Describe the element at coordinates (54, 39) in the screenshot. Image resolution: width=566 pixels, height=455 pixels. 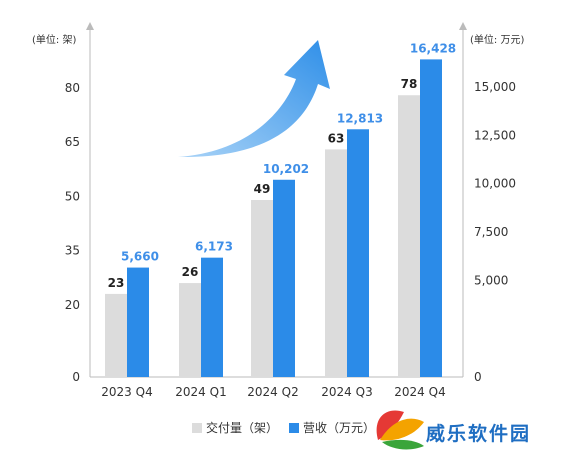
I see `y-left-unit-label: (单位: 架)` at that location.